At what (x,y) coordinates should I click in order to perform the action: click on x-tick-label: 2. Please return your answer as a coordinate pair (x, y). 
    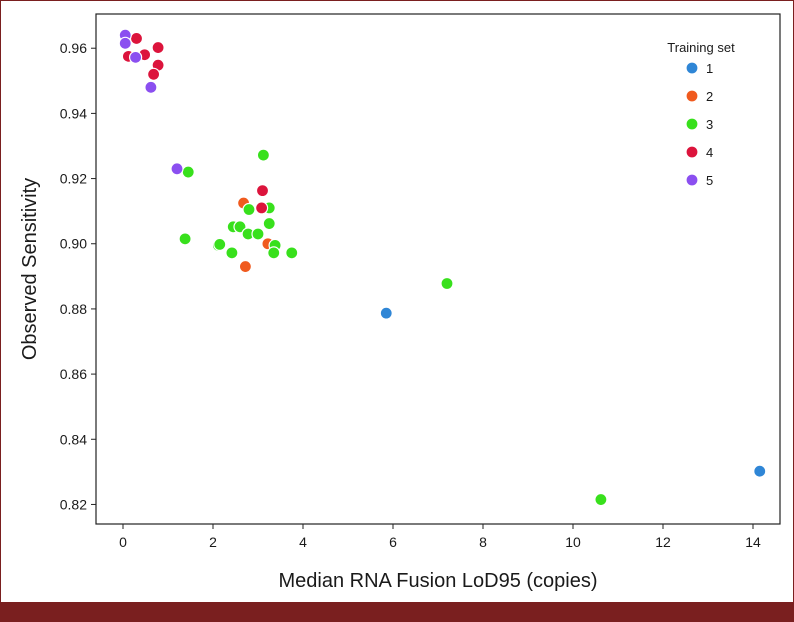
    Looking at the image, I should click on (213, 542).